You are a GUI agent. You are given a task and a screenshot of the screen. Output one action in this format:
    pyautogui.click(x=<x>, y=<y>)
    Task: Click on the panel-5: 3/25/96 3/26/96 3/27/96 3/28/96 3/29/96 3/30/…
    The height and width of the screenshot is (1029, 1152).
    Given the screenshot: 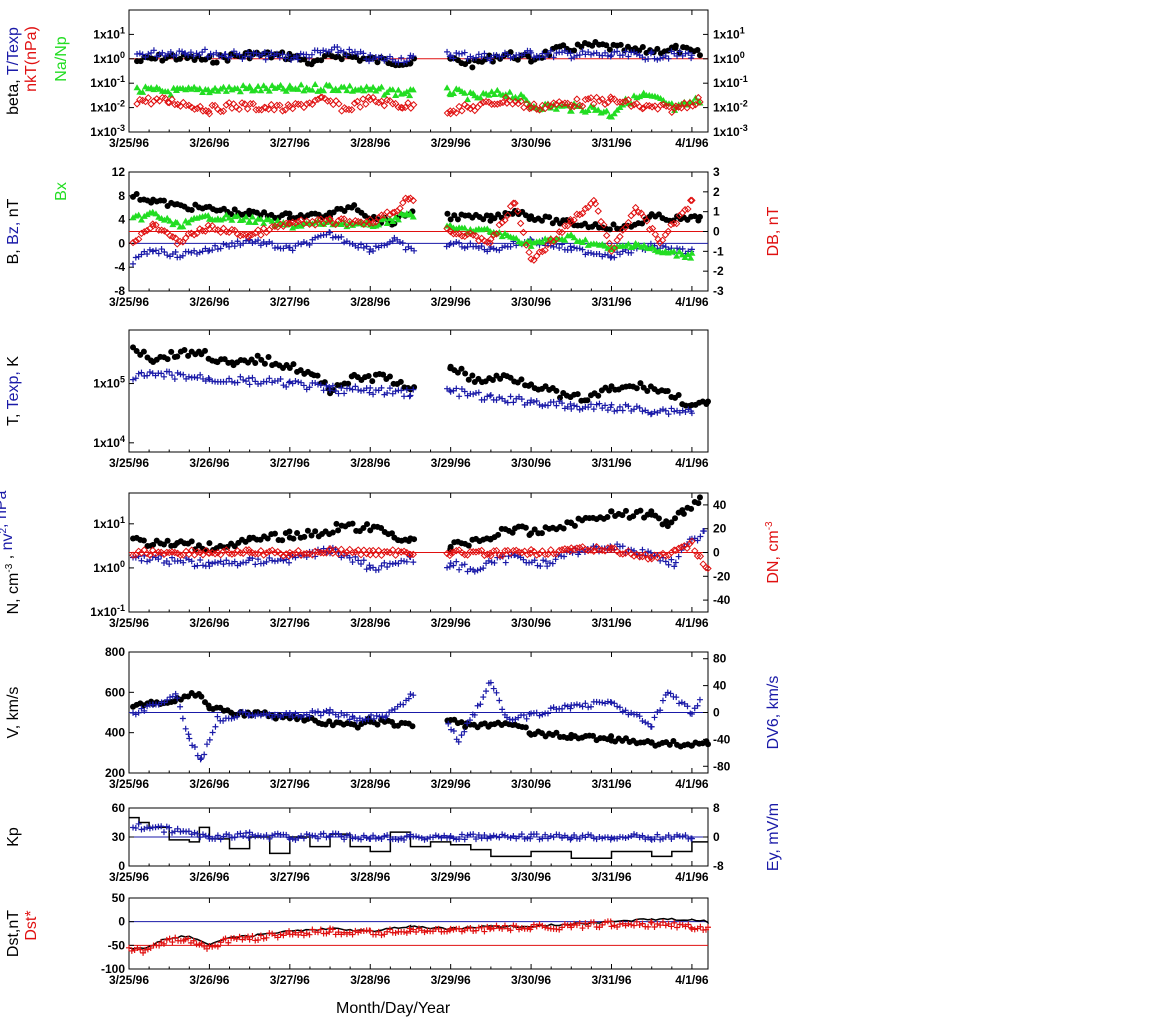 What is the action you would take?
    pyautogui.click(x=393, y=718)
    